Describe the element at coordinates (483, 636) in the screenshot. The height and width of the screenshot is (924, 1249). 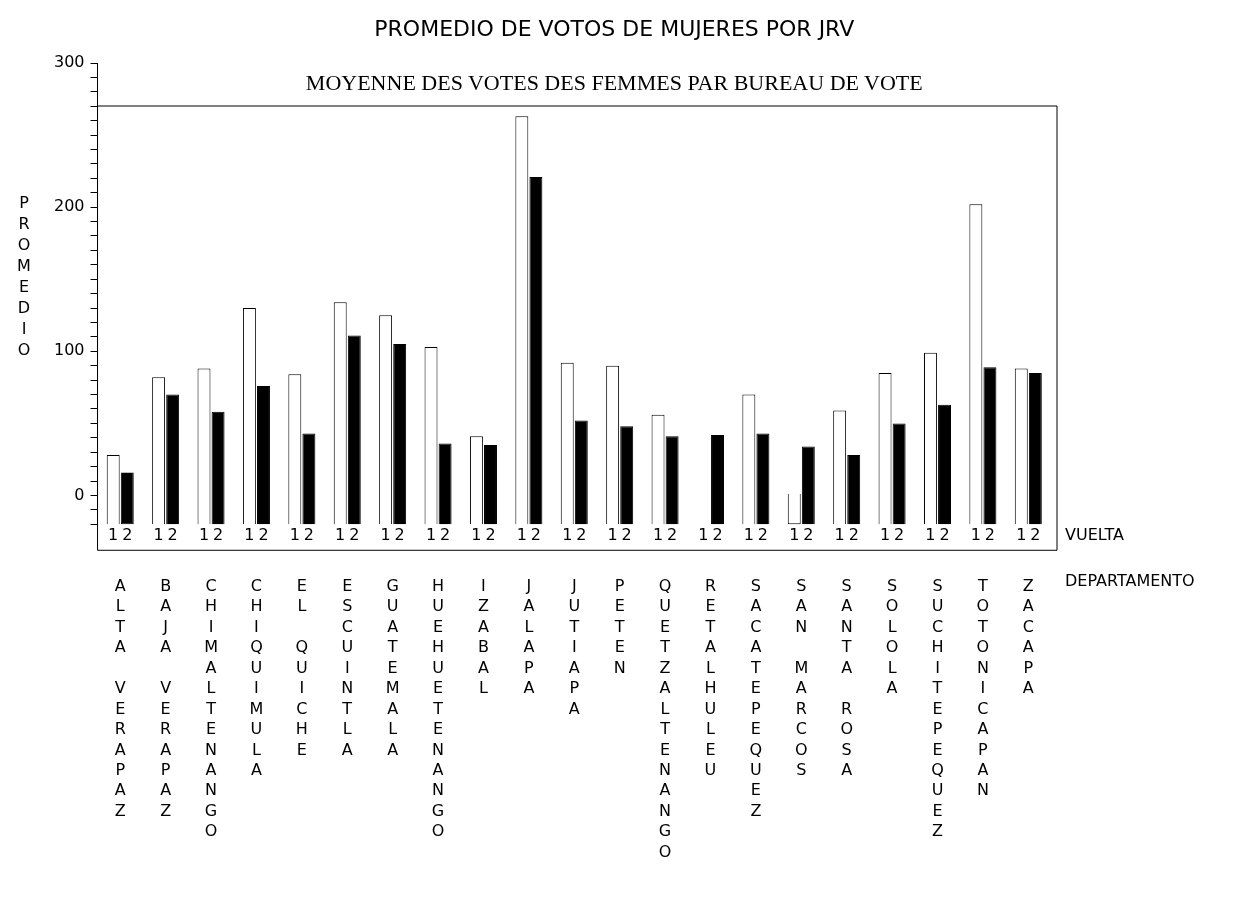
I see `x-tick-label: IZABAL` at that location.